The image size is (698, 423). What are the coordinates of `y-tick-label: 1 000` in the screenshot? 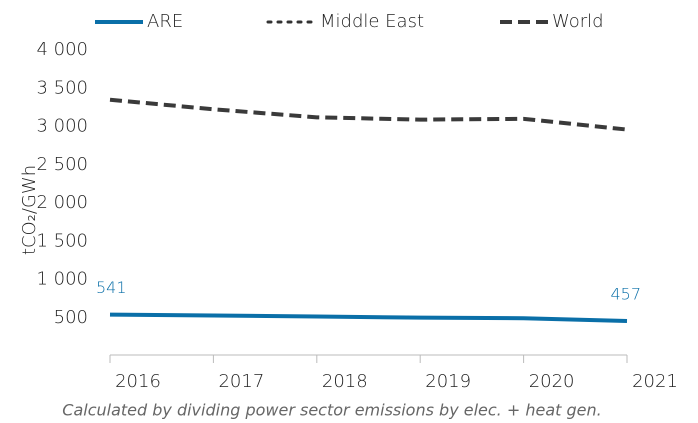 It's located at (62, 279).